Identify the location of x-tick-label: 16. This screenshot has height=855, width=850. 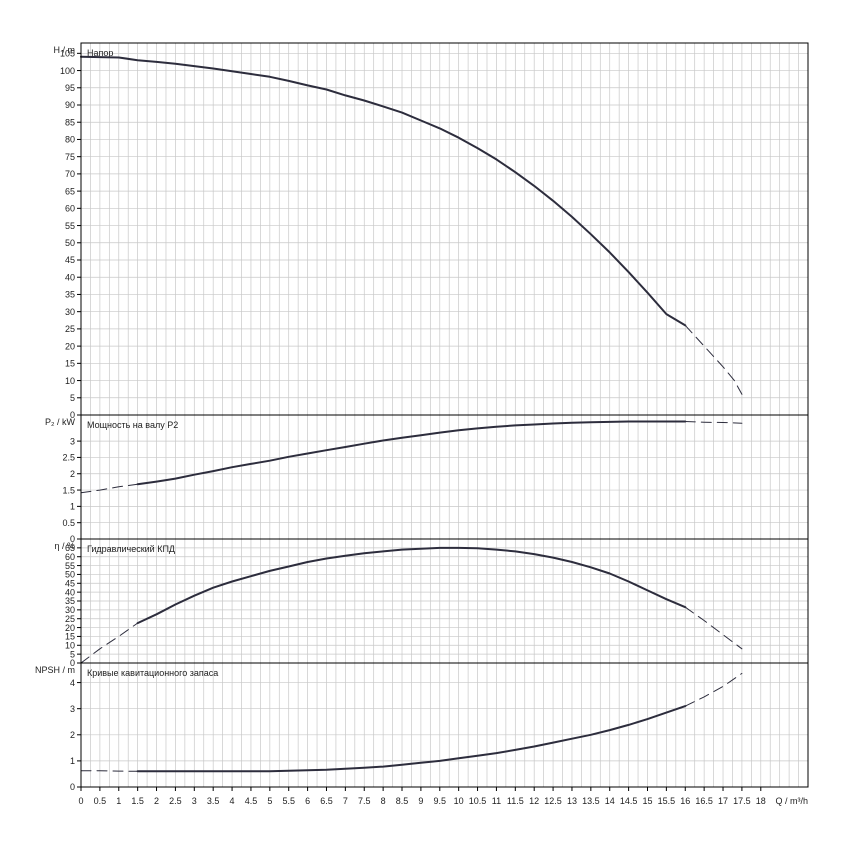
(685, 801).